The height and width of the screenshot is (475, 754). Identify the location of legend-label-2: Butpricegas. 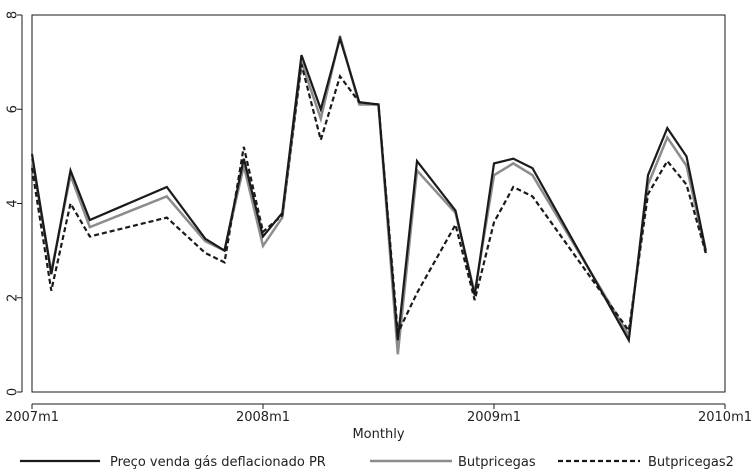
(497, 462).